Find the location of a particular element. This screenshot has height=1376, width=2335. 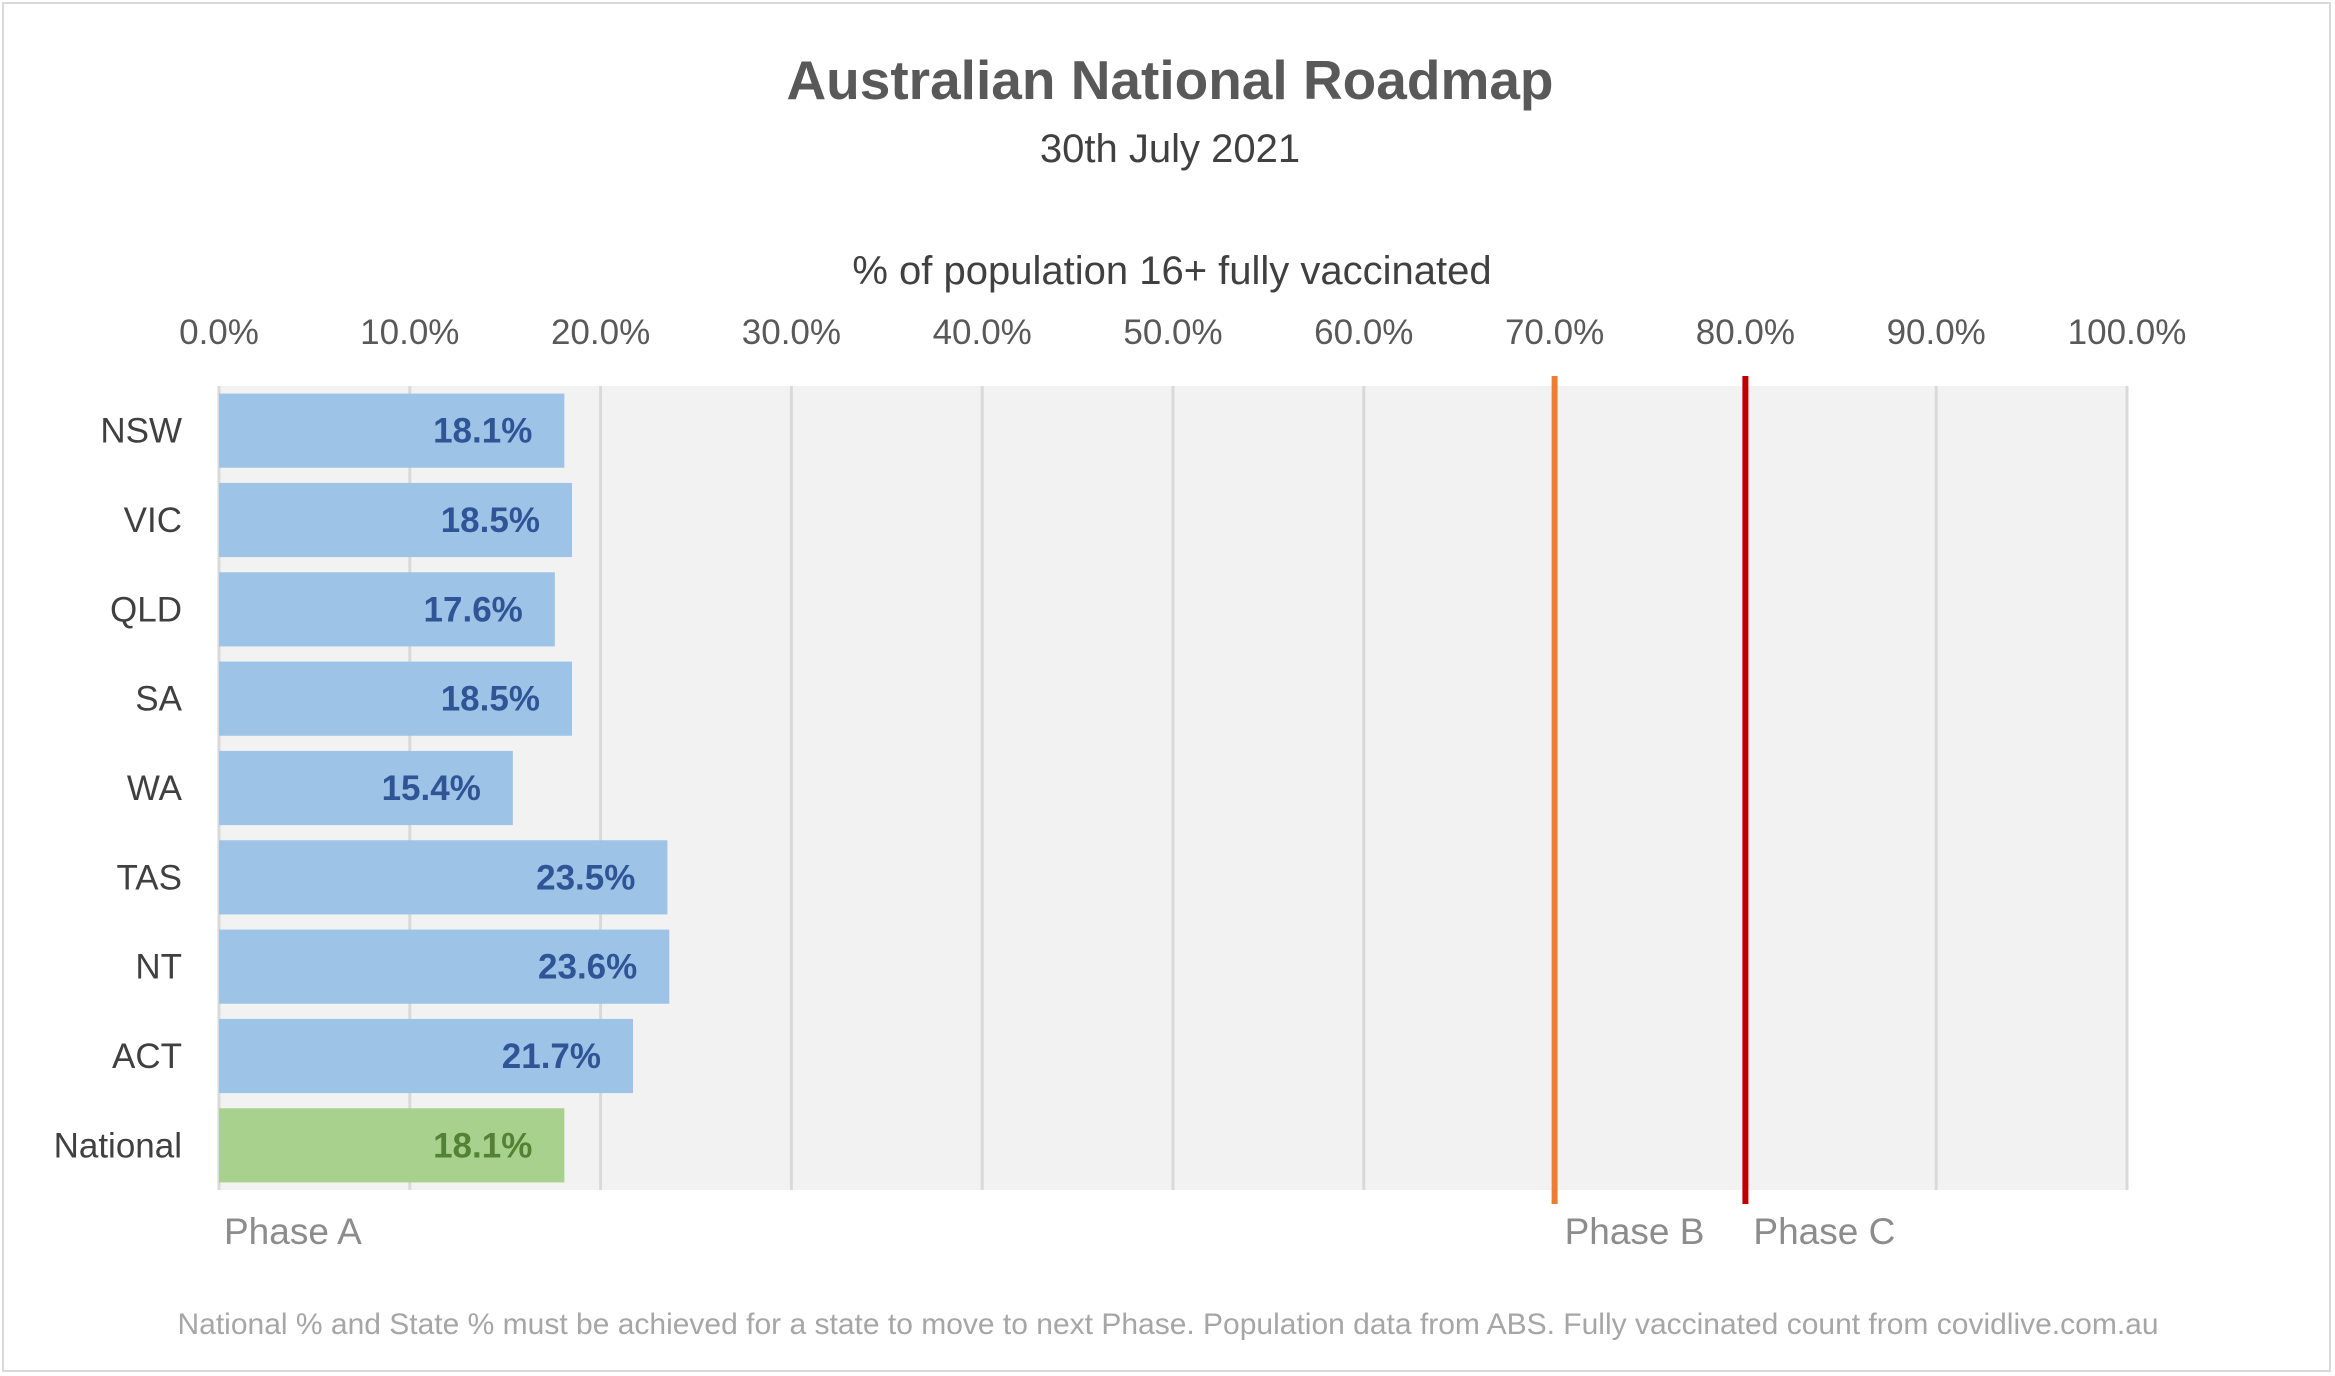

bar-vic is located at coordinates (395, 520).